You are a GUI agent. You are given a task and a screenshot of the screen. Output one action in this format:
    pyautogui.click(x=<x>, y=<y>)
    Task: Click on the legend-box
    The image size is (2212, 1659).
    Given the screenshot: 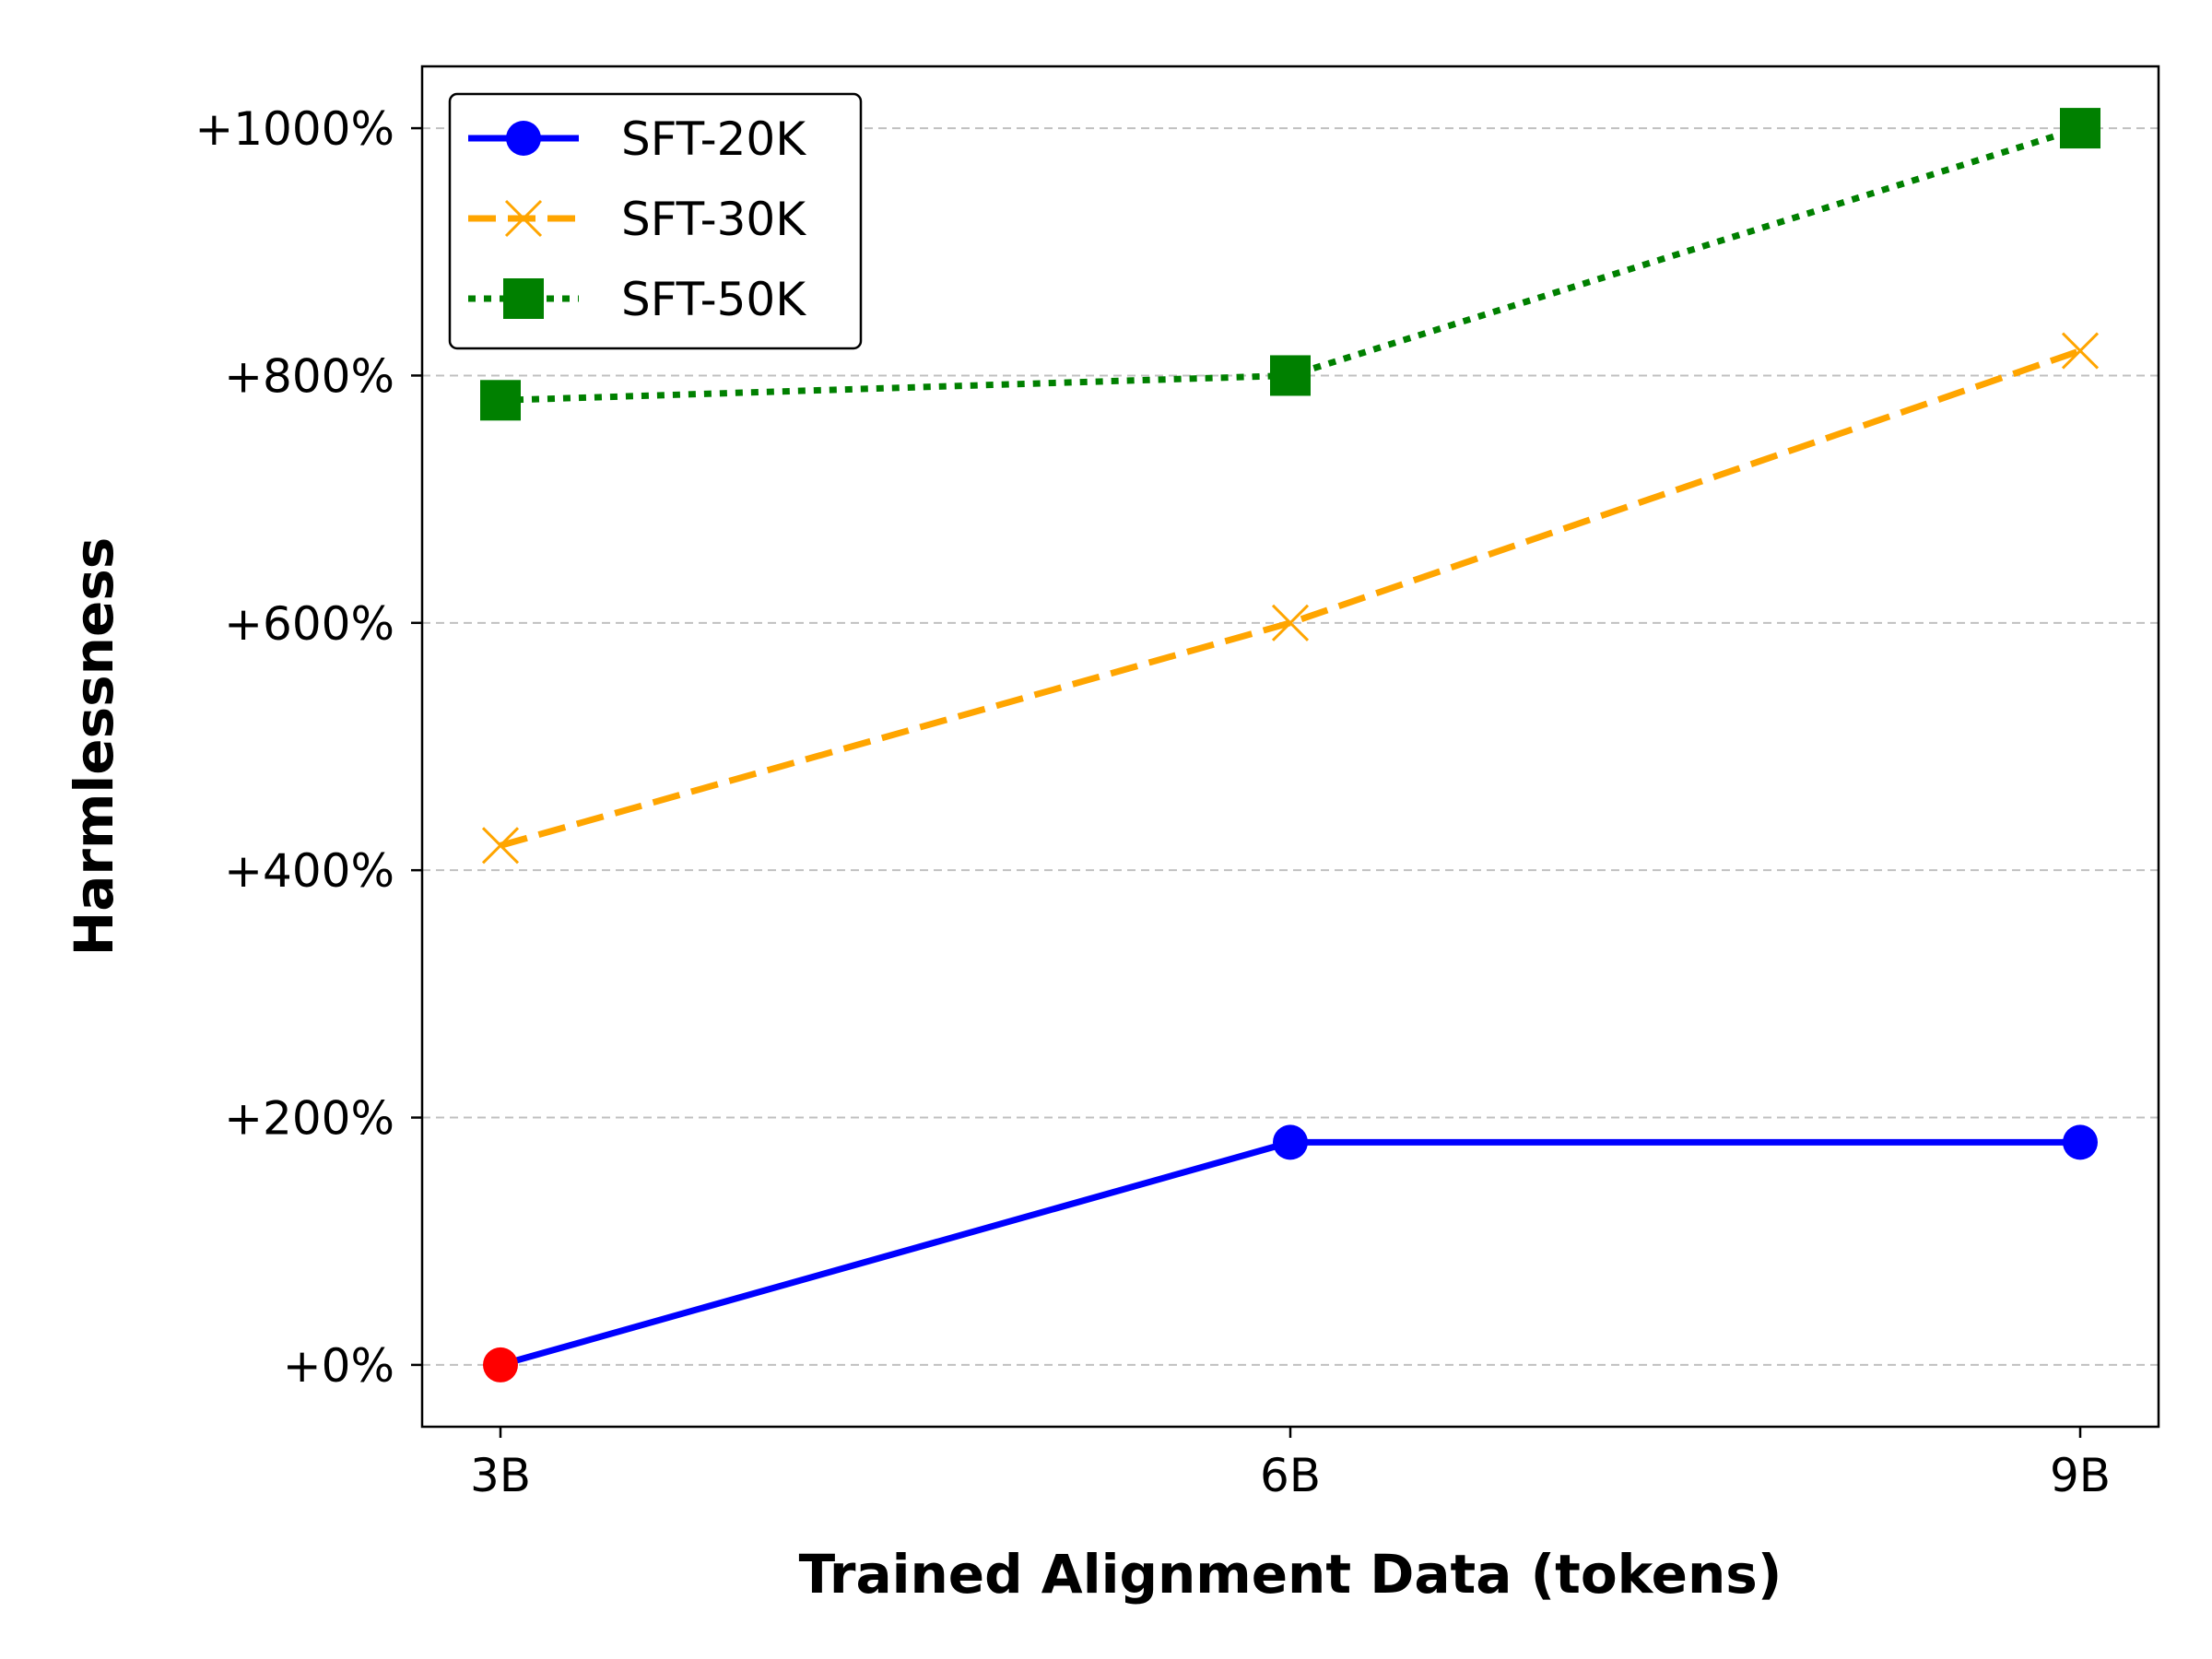 What is the action you would take?
    pyautogui.click(x=655, y=221)
    